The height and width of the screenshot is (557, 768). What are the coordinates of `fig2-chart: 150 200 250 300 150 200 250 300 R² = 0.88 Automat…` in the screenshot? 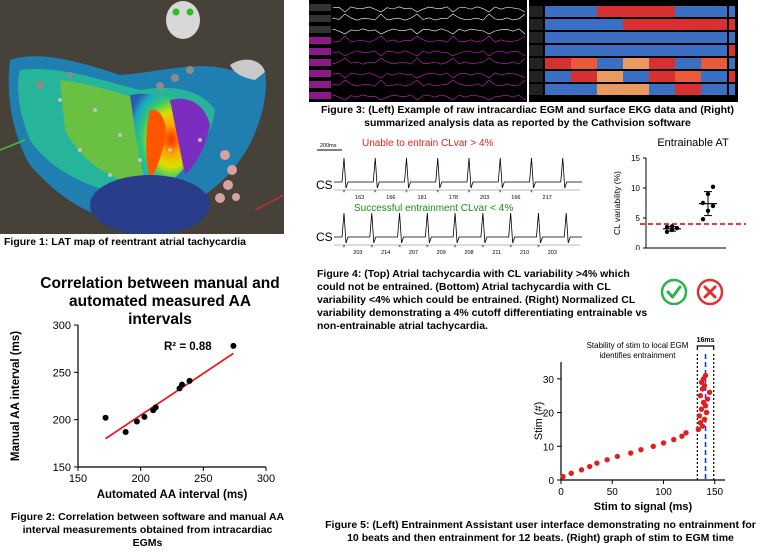 It's located at (142, 410).